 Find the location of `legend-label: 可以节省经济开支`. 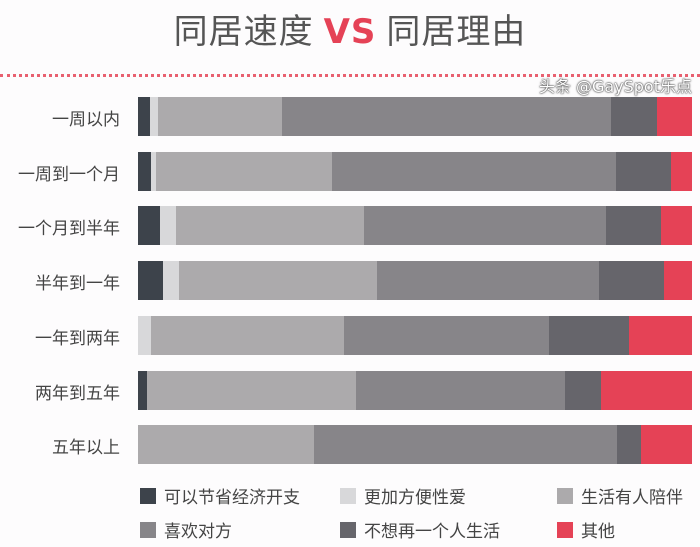

legend-label: 可以节省经济开支 is located at coordinates (232, 498).